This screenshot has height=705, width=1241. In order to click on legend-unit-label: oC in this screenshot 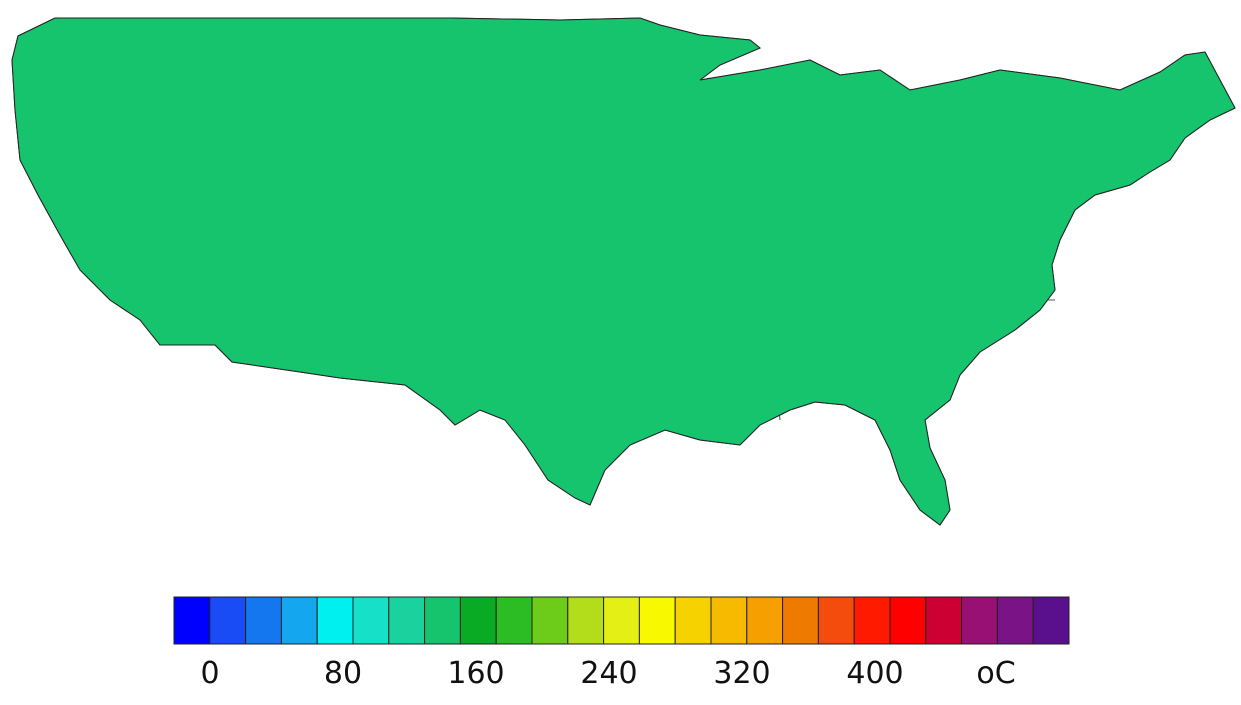, I will do `click(995, 673)`.